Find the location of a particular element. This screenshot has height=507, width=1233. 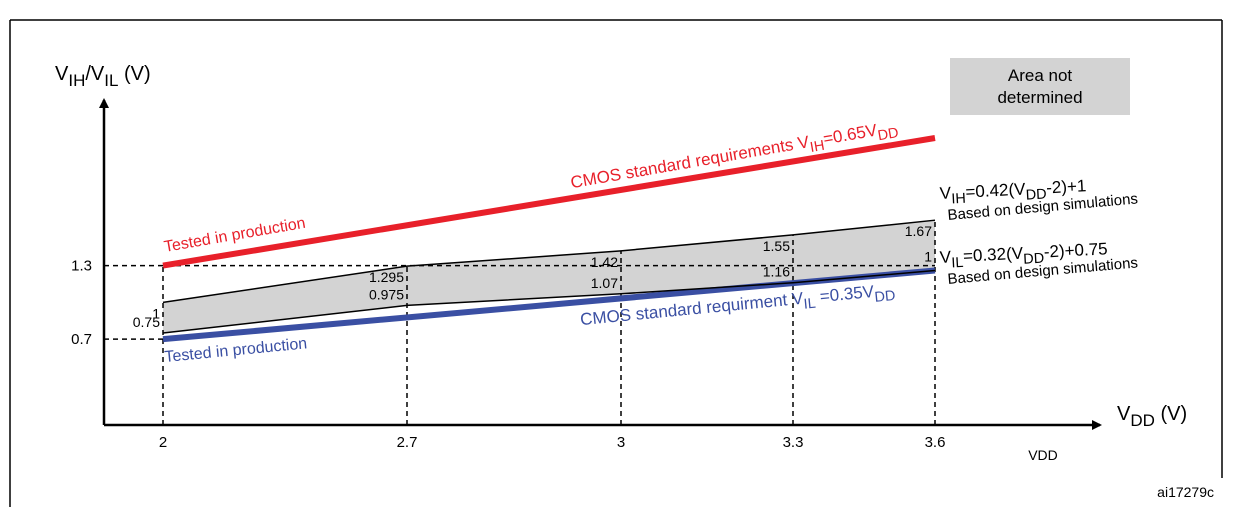

x-caption: VDD is located at coordinates (1043, 455).